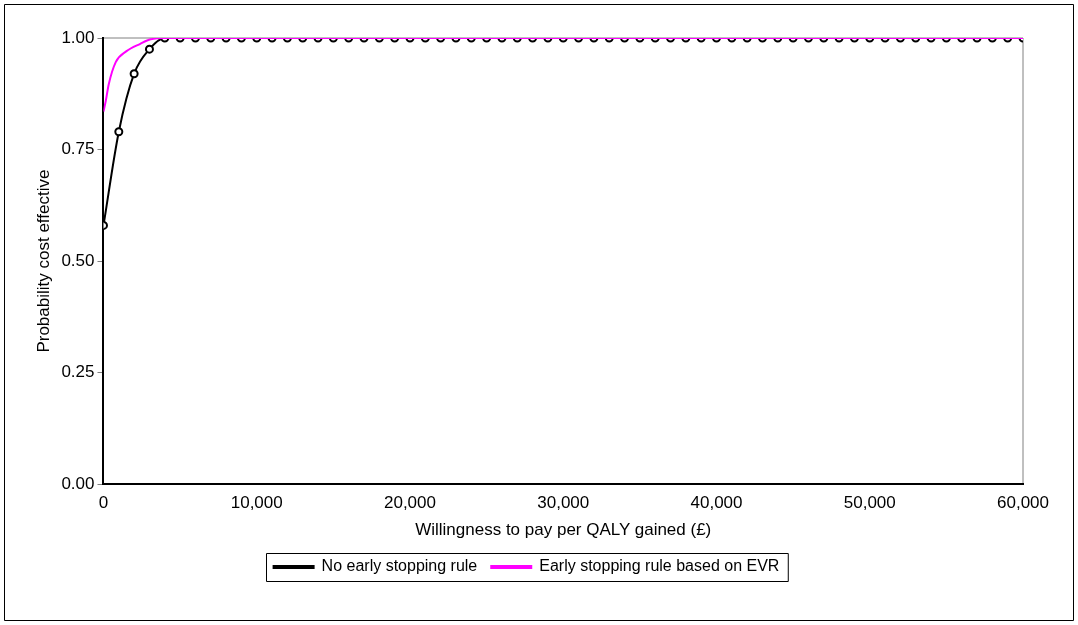  I want to click on x-tick-label: 60,000, so click(1023, 503).